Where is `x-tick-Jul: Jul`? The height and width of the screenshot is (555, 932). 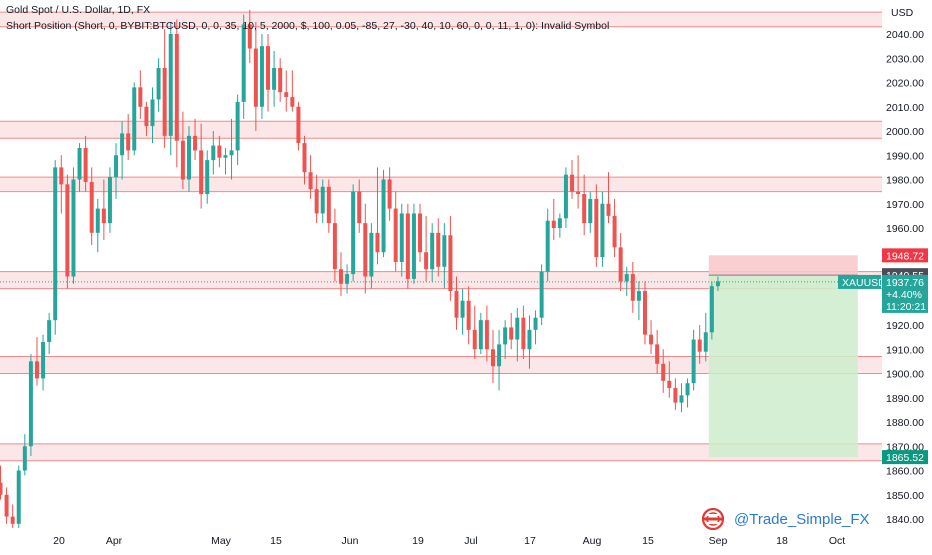 x-tick-Jul: Jul is located at coordinates (470, 541).